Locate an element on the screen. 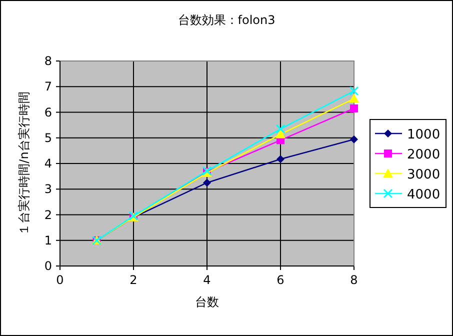 Image resolution: width=453 pixels, height=336 pixels. y-tick-label: 5 is located at coordinates (48, 137).